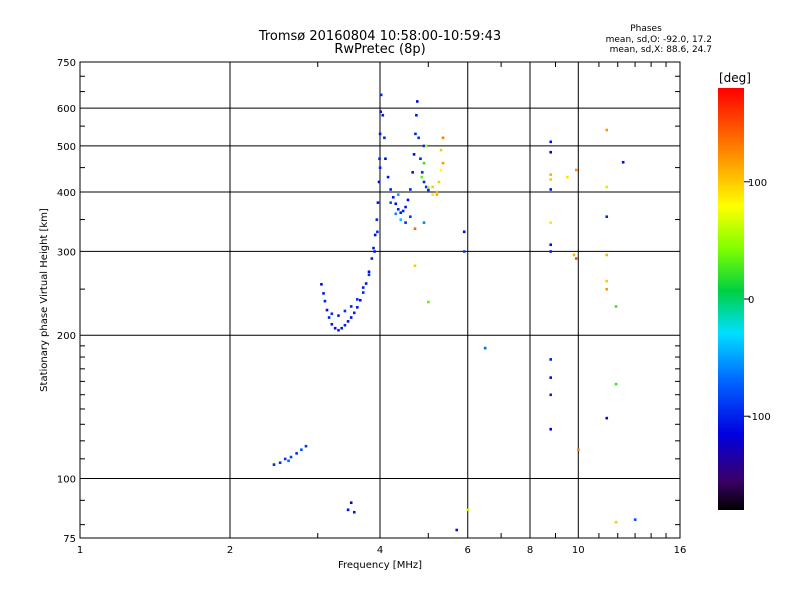  What do you see at coordinates (757, 300) in the screenshot?
I see `colorbar-ticks: 100 0 -100` at bounding box center [757, 300].